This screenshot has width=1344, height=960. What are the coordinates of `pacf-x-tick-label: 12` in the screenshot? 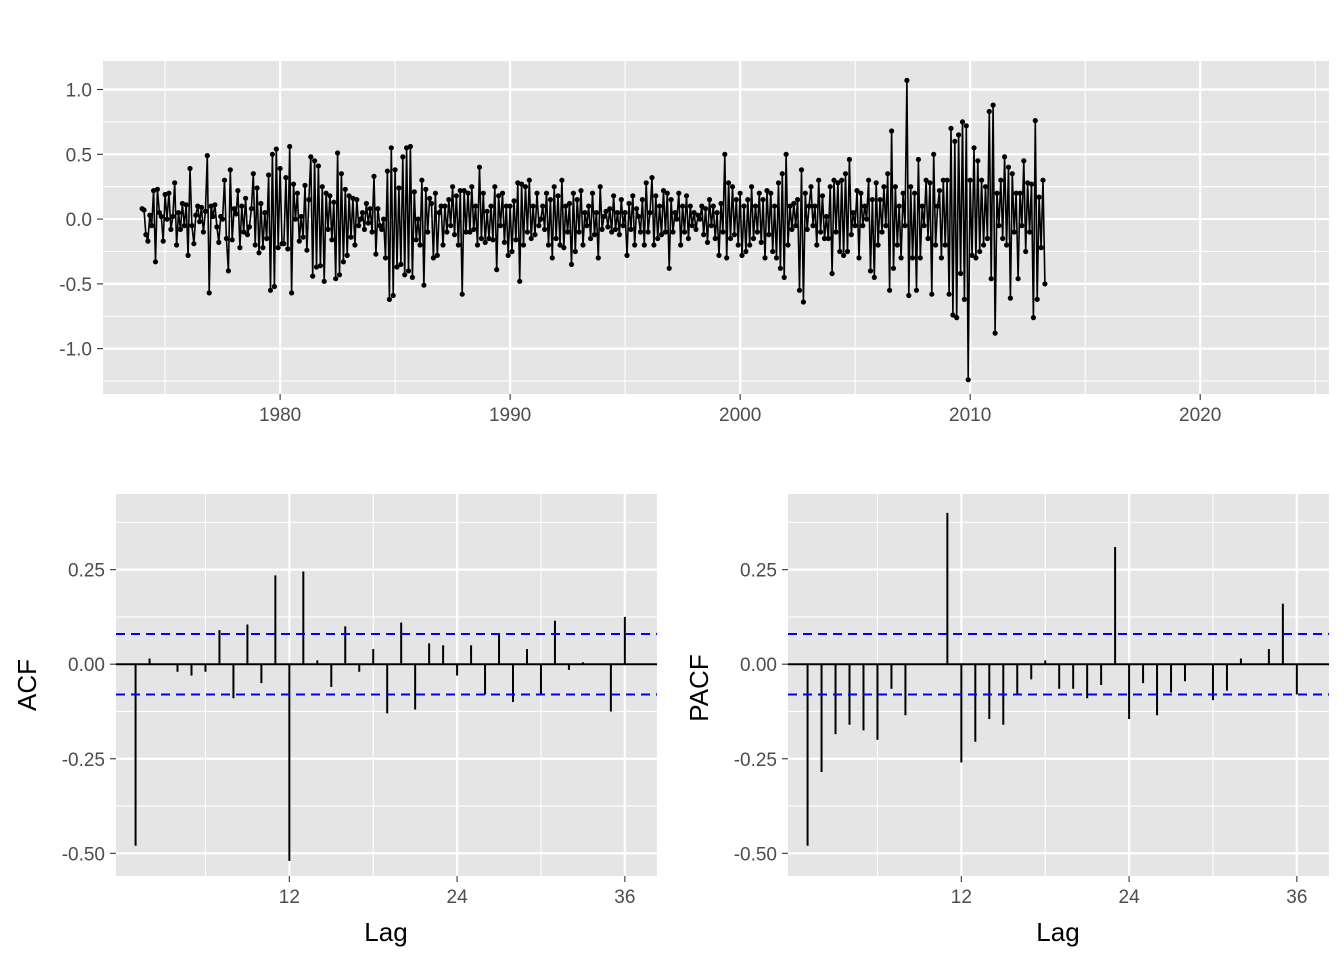 It's located at (961, 897).